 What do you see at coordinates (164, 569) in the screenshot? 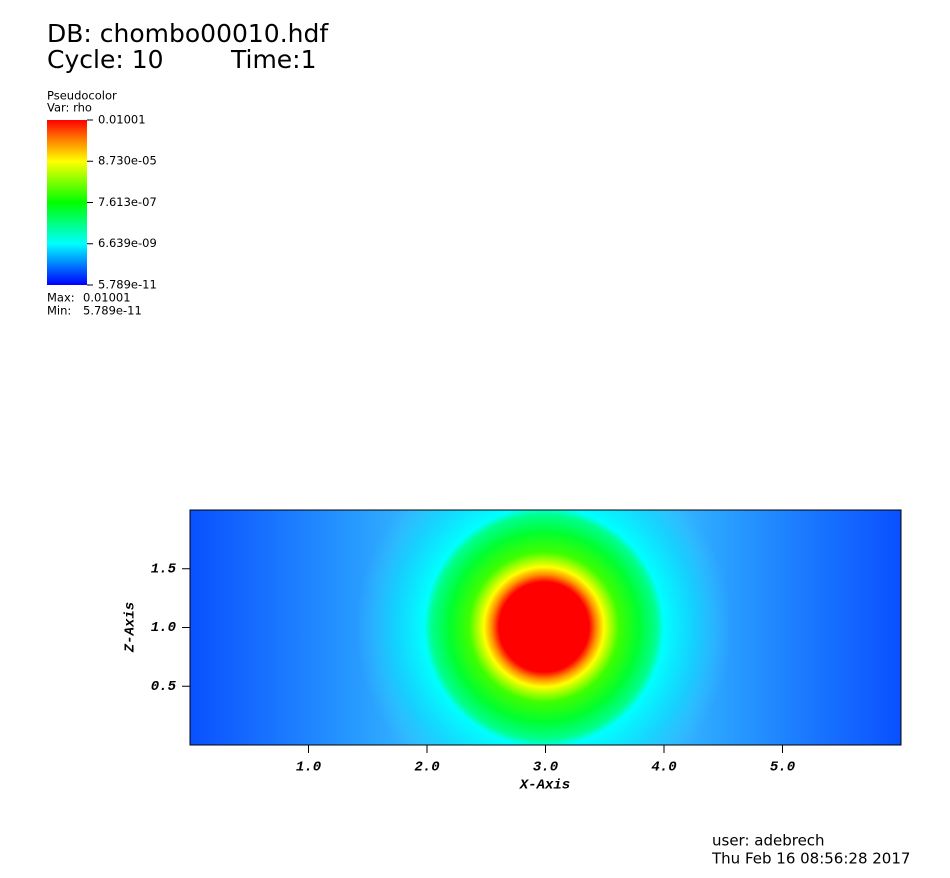
I see `y-tick-label: 1.5` at bounding box center [164, 569].